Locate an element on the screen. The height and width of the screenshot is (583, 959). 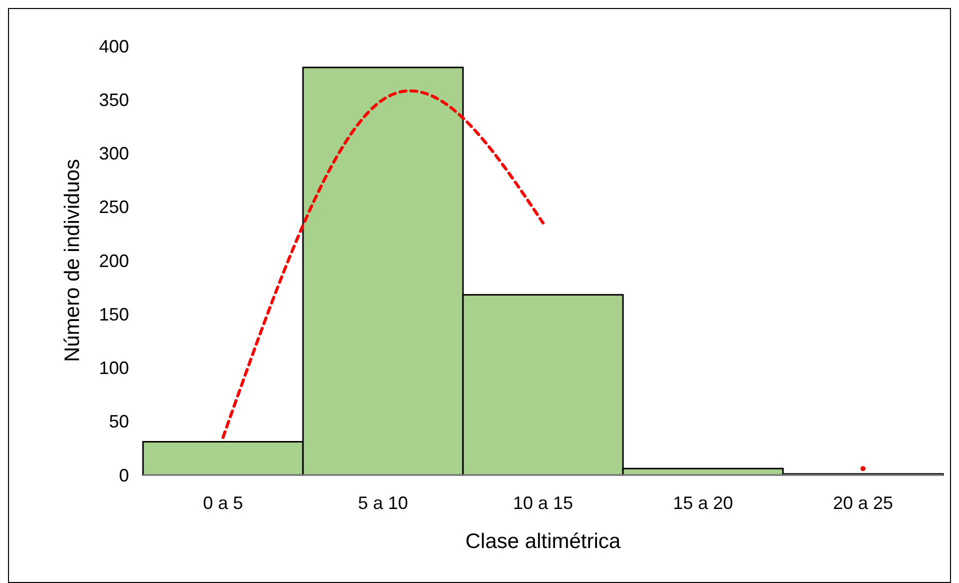
y-tick-label: 0 is located at coordinates (123, 475).